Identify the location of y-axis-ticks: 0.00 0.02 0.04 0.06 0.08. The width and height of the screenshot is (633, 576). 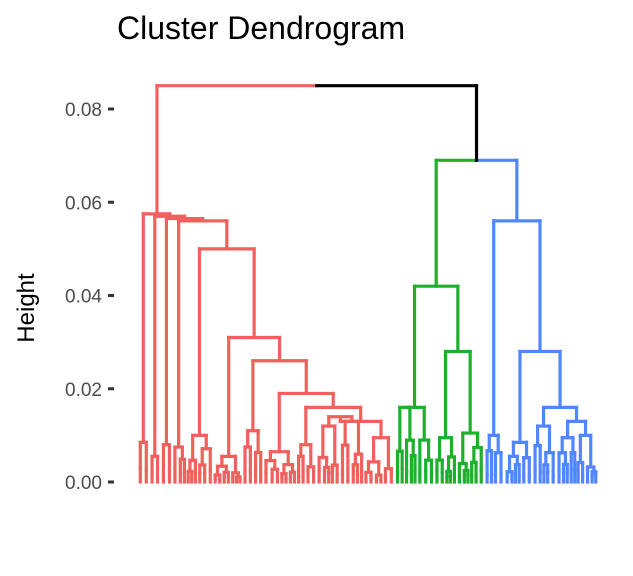
(89, 297).